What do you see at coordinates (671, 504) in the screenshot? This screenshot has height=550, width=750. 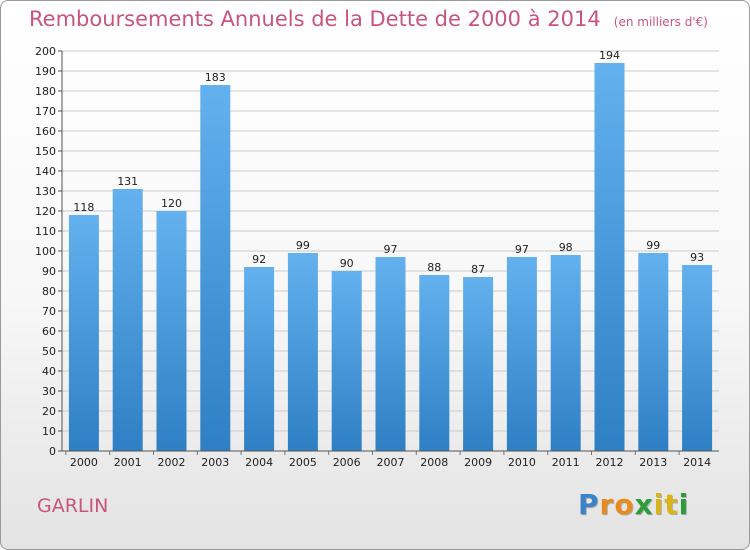 I see `logo-letter: t` at bounding box center [671, 504].